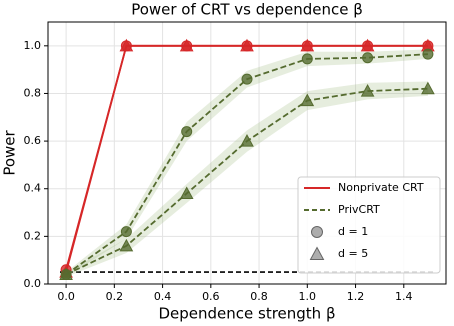 The height and width of the screenshot is (326, 454). Describe the element at coordinates (404, 296) in the screenshot. I see `x-tick-label: 1.4` at that location.